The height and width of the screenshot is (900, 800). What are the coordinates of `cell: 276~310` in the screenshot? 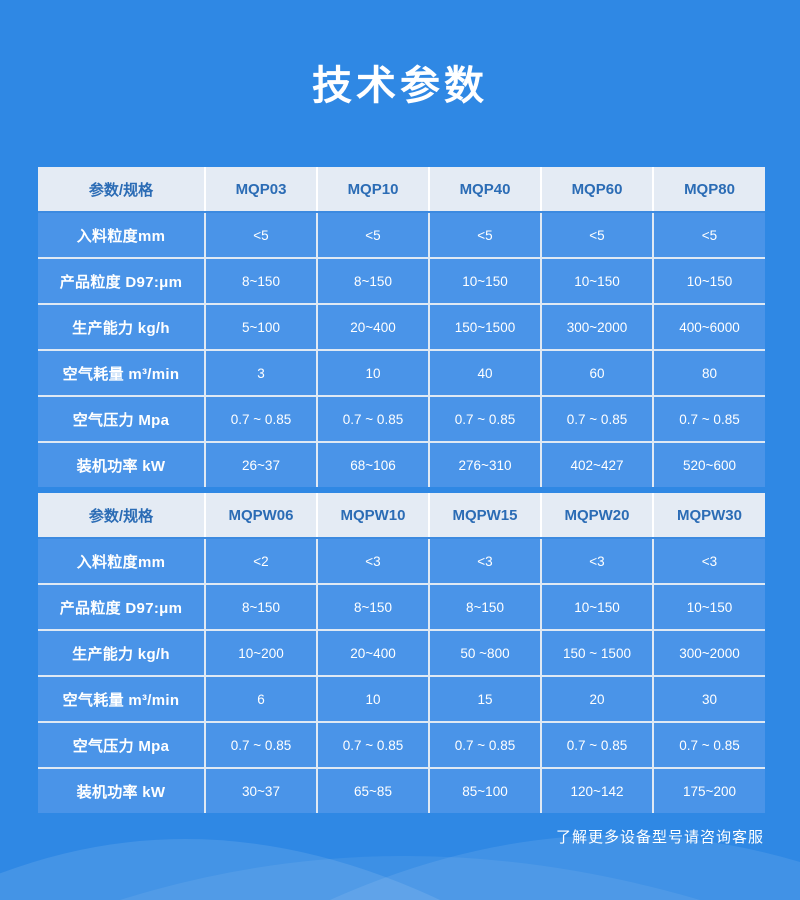 It's located at (485, 464).